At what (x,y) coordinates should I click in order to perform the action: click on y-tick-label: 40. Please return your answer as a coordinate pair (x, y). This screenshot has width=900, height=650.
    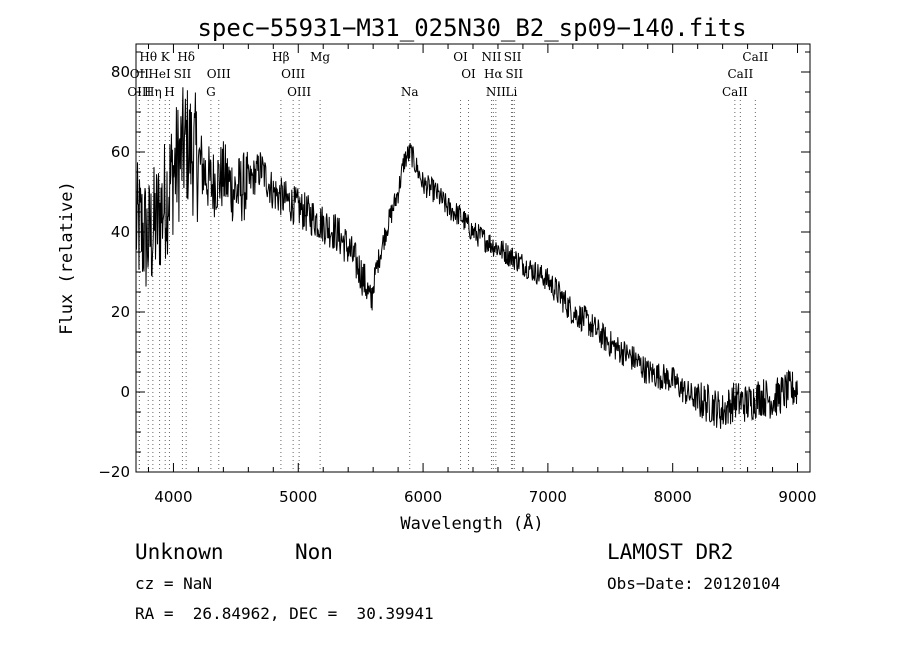
    Looking at the image, I should click on (120, 232).